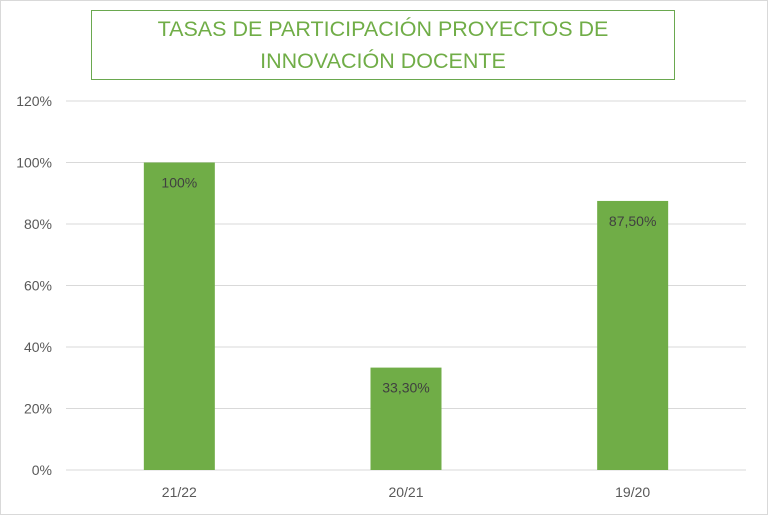 The height and width of the screenshot is (515, 768). Describe the element at coordinates (38, 347) in the screenshot. I see `y-tick-label: 40%` at that location.